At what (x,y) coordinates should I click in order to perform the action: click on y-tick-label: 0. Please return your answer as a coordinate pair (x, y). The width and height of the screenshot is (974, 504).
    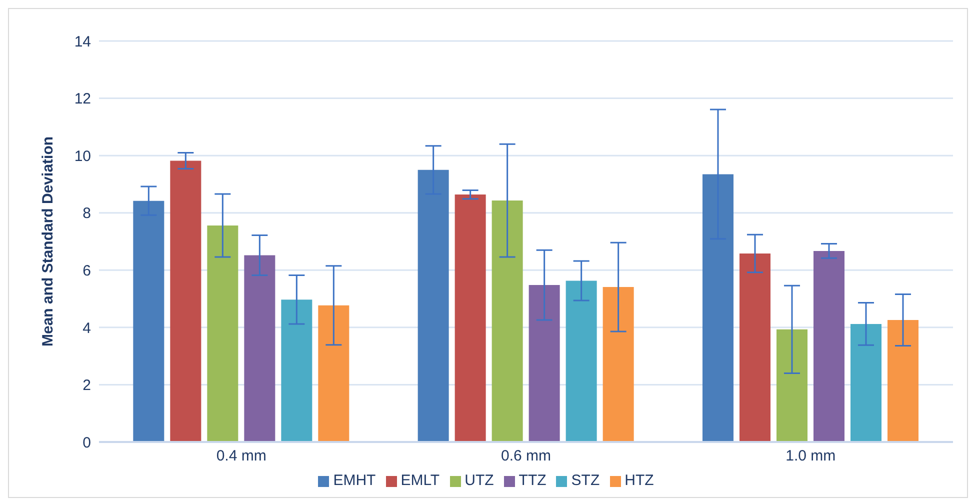
    Looking at the image, I should click on (86, 443).